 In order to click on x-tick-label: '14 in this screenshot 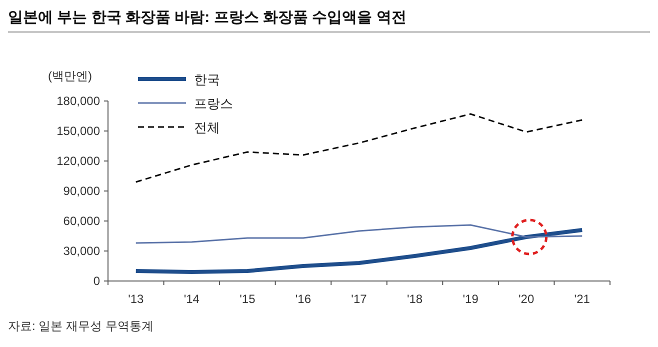, I will do `click(192, 299)`.